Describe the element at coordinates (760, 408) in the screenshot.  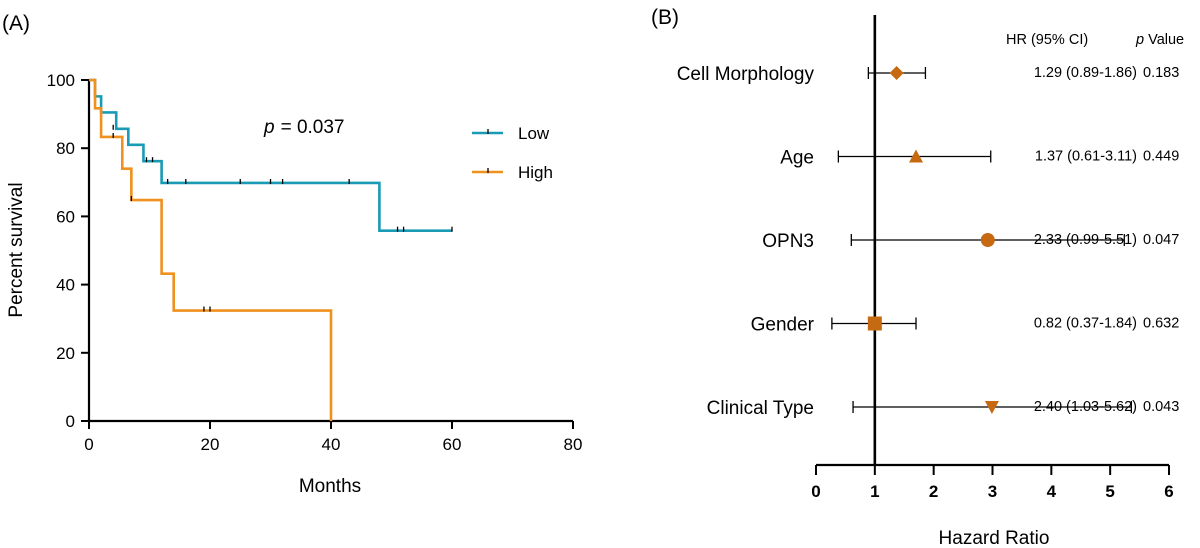
I see `forest-row-label: Clinical Type` at that location.